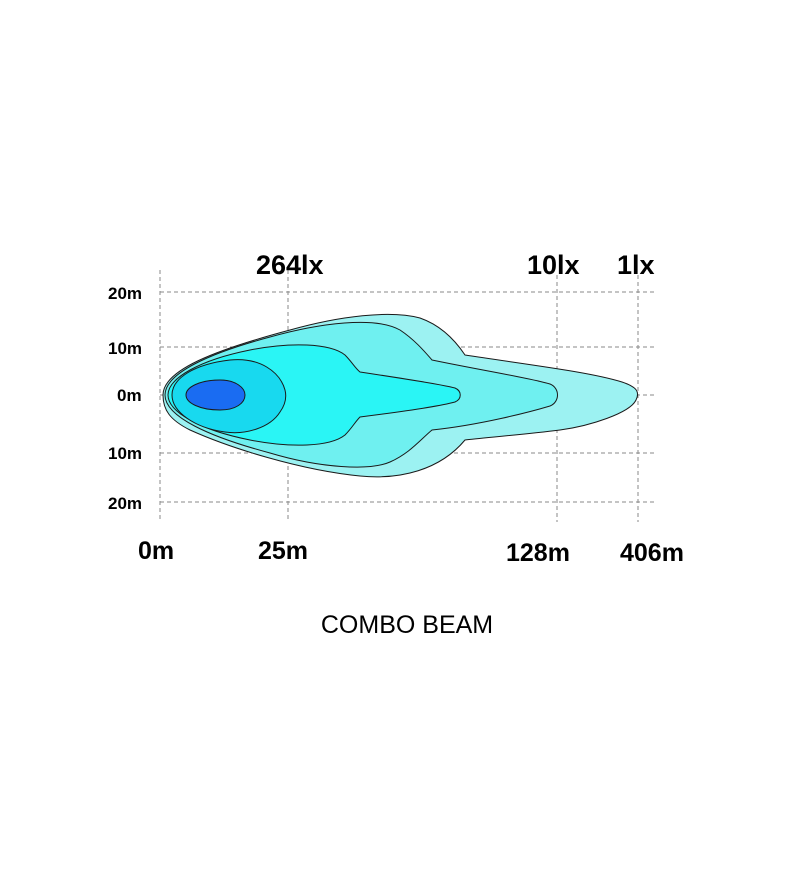 This screenshot has height=892, width=800. What do you see at coordinates (290, 265) in the screenshot?
I see `lux-label-264lx: 264lx` at bounding box center [290, 265].